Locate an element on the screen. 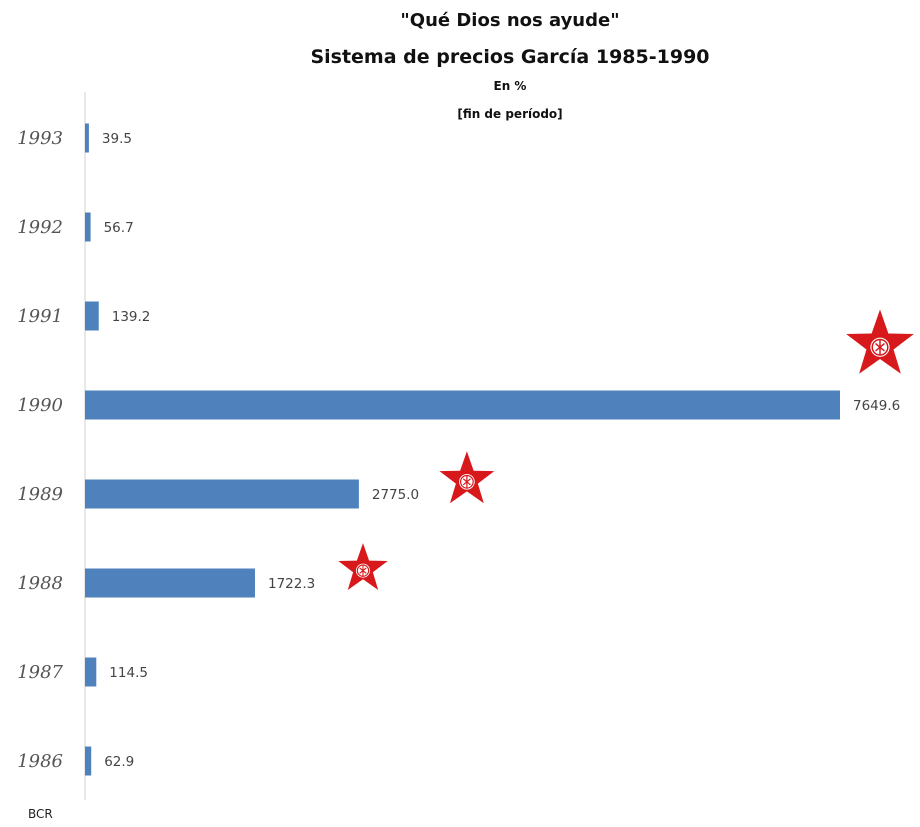  chart-subtitle: Sistema de precios García 1985-1990 is located at coordinates (509, 57).